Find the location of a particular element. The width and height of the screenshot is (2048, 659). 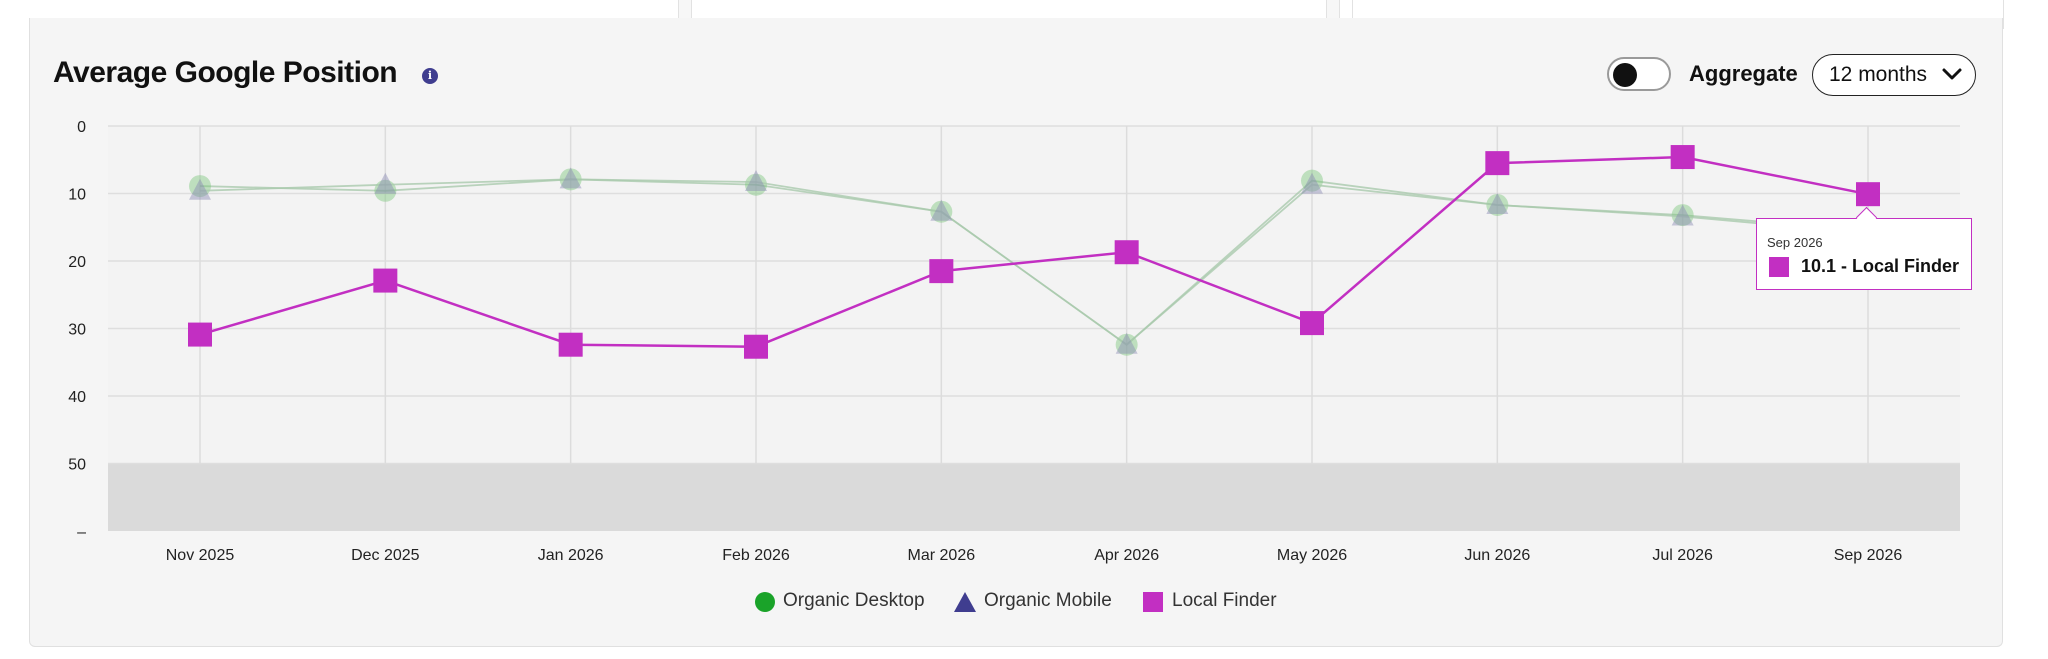

x-tick-label: Dec 2025 is located at coordinates (385, 555).